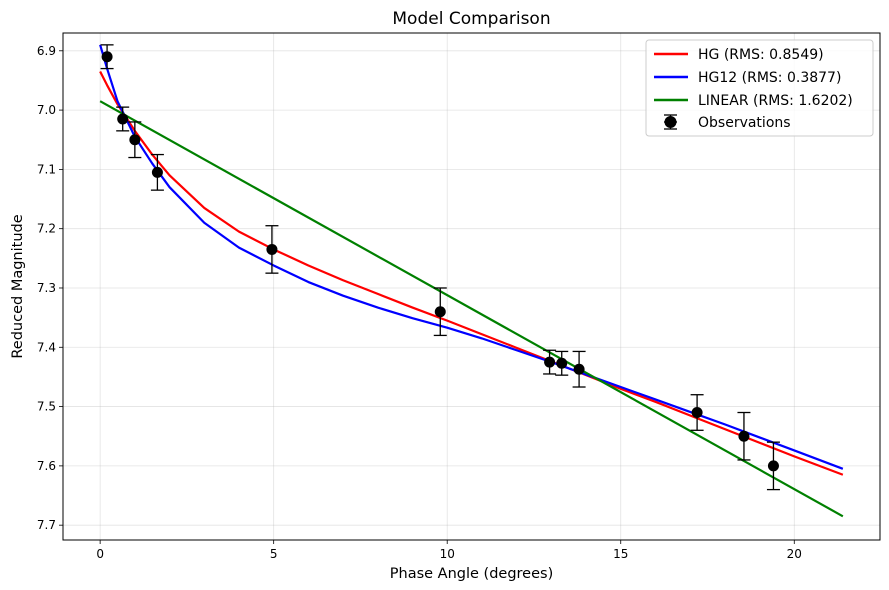  What do you see at coordinates (744, 123) in the screenshot?
I see `legend-label-observations: Observations` at bounding box center [744, 123].